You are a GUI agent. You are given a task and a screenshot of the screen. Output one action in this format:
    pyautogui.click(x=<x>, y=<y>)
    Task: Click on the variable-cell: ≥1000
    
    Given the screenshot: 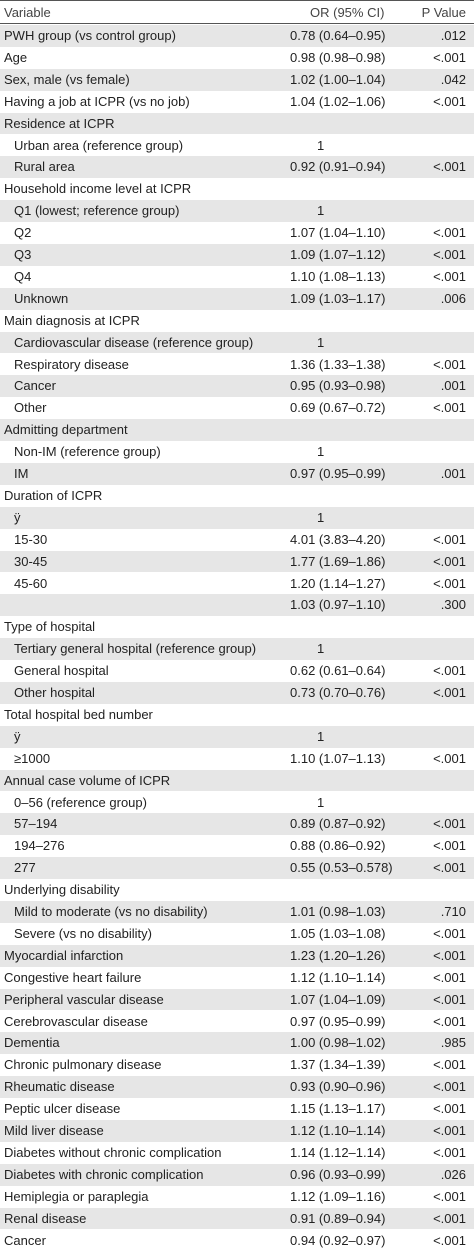 What is the action you would take?
    pyautogui.click(x=32, y=758)
    